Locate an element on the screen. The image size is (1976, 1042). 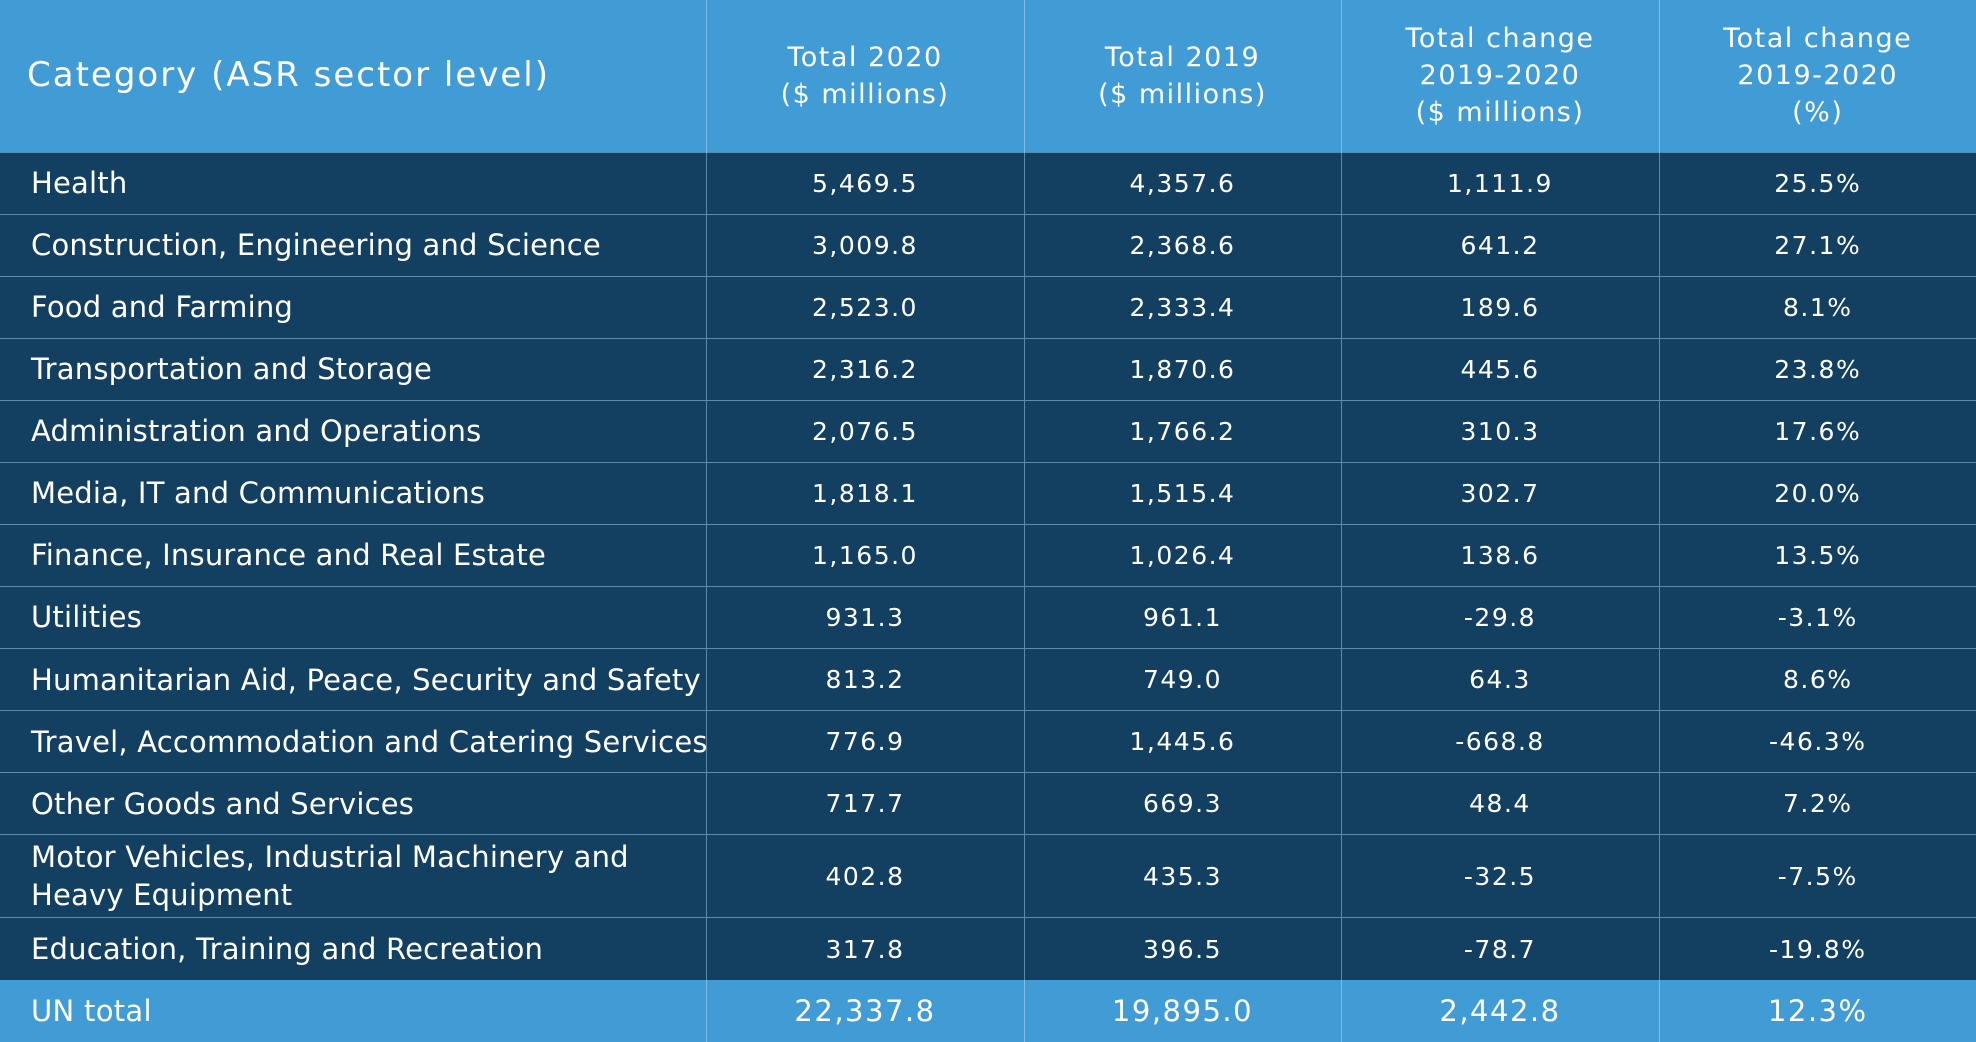
total-2019-cell: 1,870.6 is located at coordinates (1182, 369).